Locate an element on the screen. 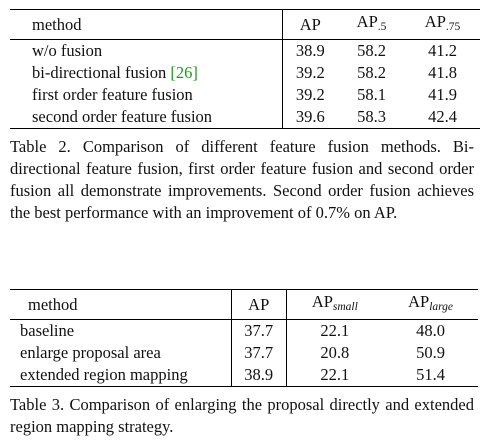  cell-ap-large: 51.4 is located at coordinates (431, 374).